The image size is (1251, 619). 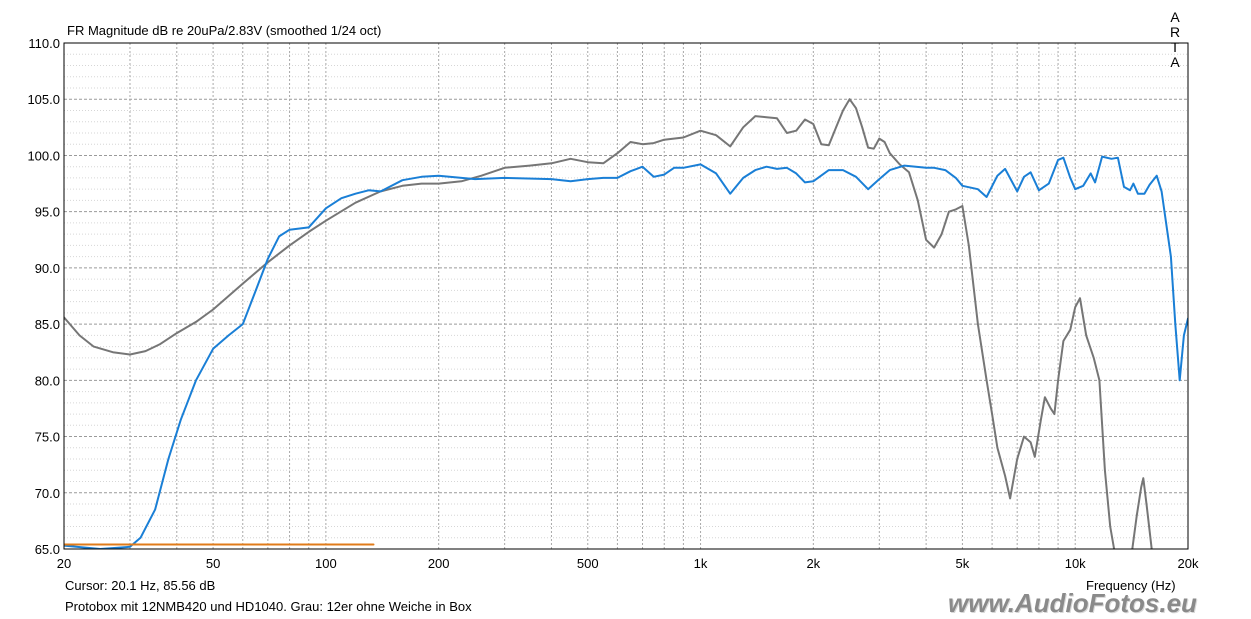 I want to click on x-tick-label: 20, so click(x=64, y=563).